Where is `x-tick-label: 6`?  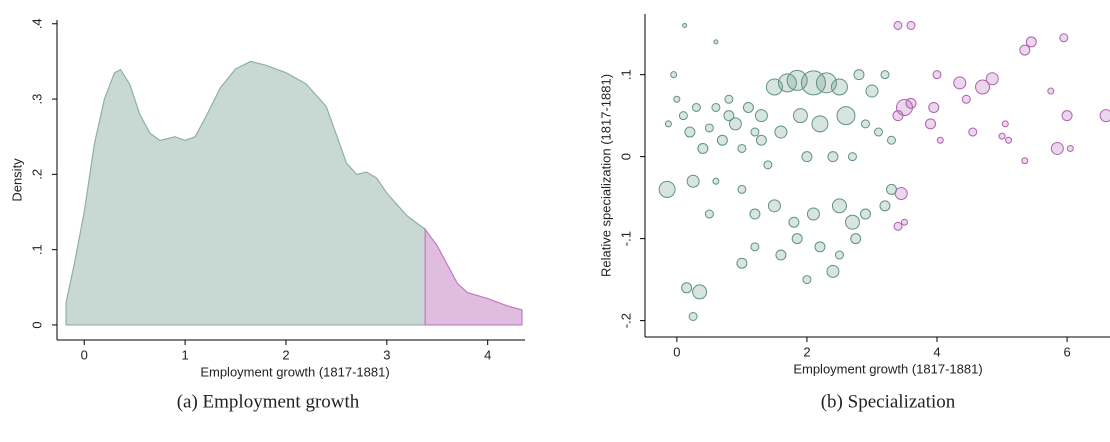 x-tick-label: 6 is located at coordinates (1066, 351).